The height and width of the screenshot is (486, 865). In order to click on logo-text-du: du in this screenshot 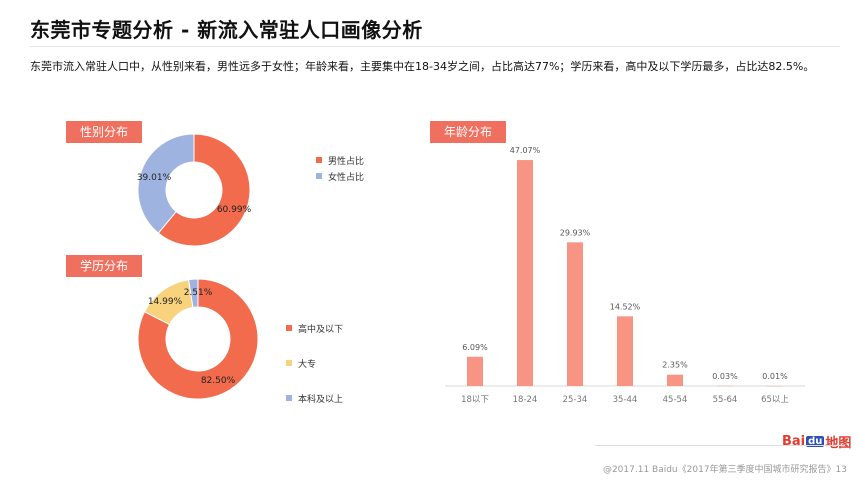, I will do `click(815, 441)`.